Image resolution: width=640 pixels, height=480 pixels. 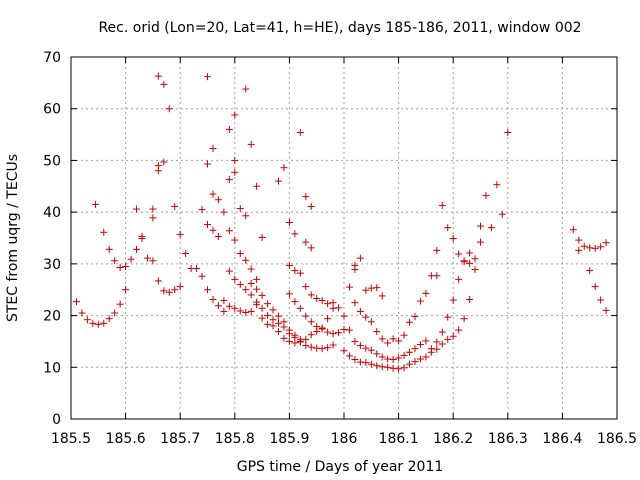 What do you see at coordinates (126, 439) in the screenshot?
I see `x-tick-label: 185.6` at bounding box center [126, 439].